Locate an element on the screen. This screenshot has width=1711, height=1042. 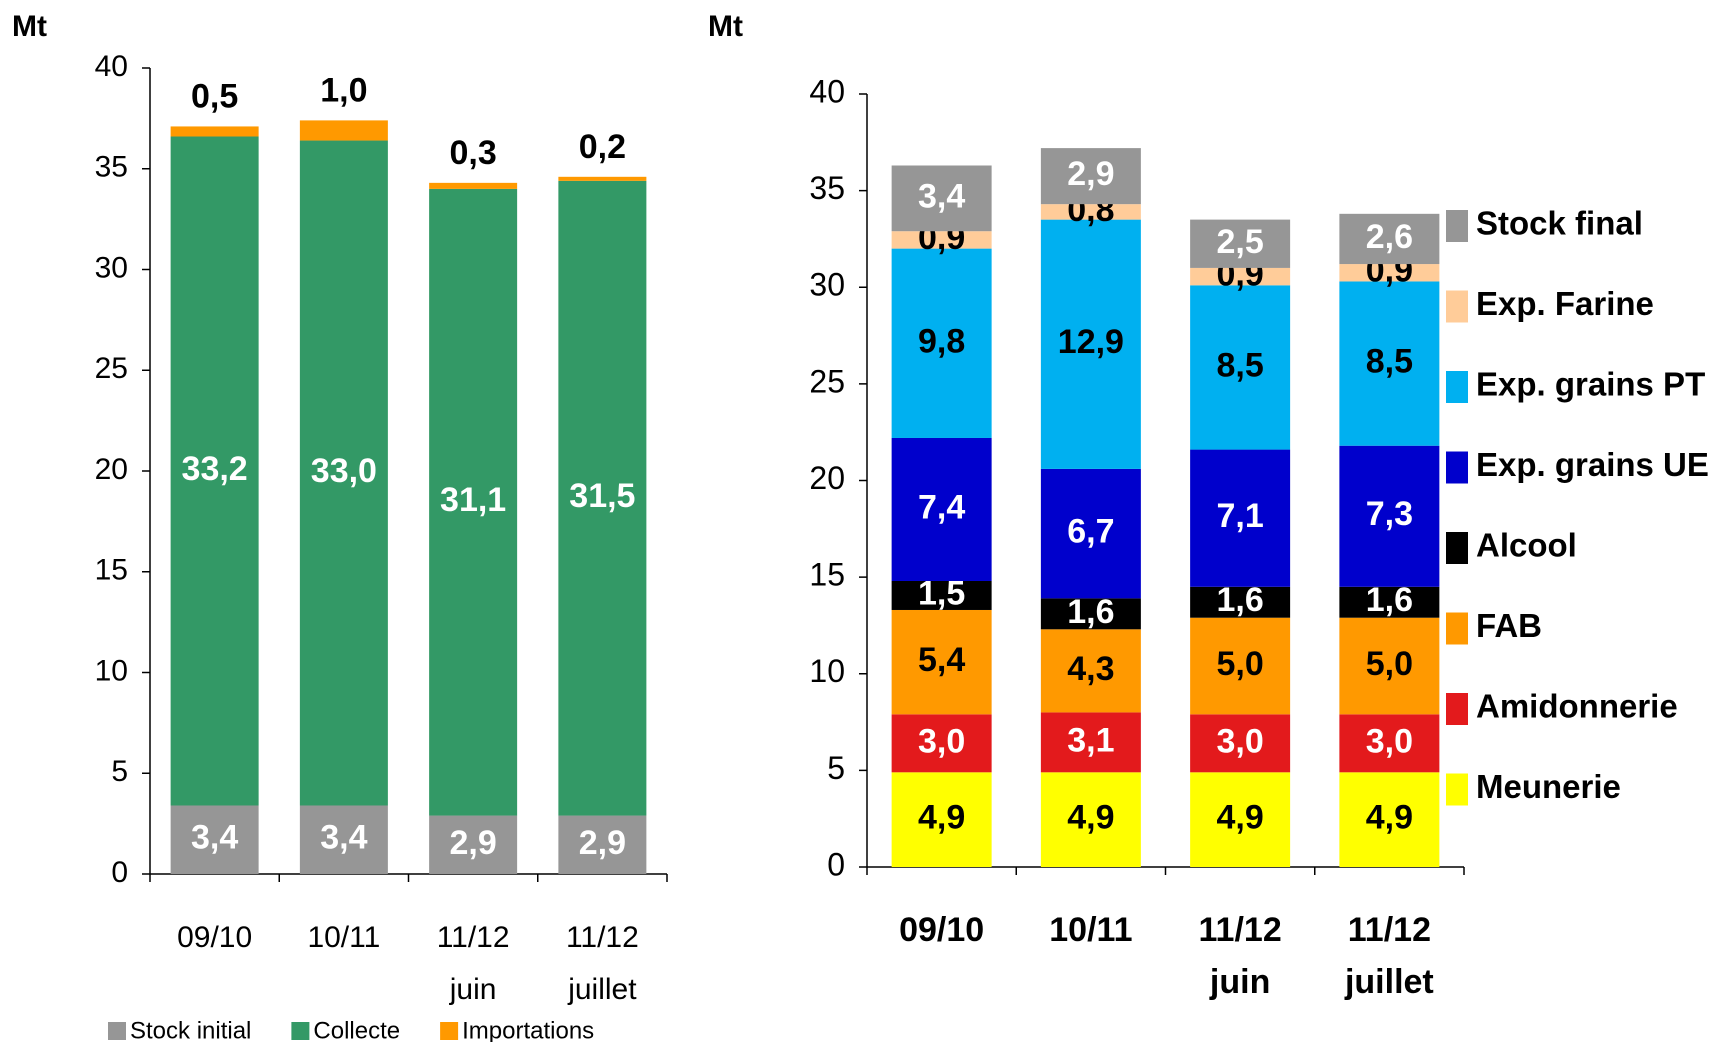
data-label: 7,3 is located at coordinates (1389, 514).